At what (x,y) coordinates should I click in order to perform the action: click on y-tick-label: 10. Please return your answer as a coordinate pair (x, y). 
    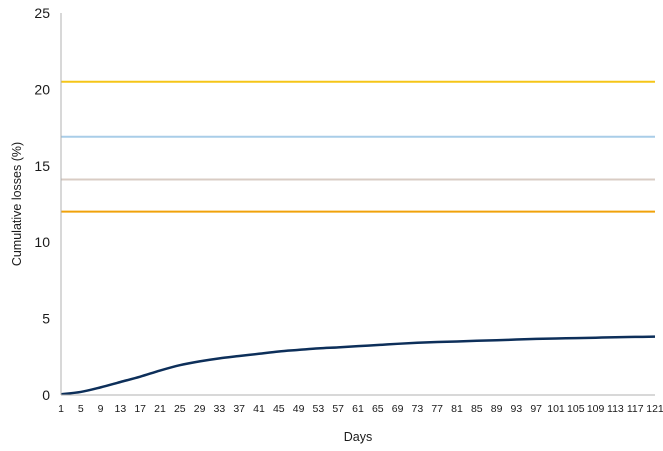
    Looking at the image, I should click on (42, 242).